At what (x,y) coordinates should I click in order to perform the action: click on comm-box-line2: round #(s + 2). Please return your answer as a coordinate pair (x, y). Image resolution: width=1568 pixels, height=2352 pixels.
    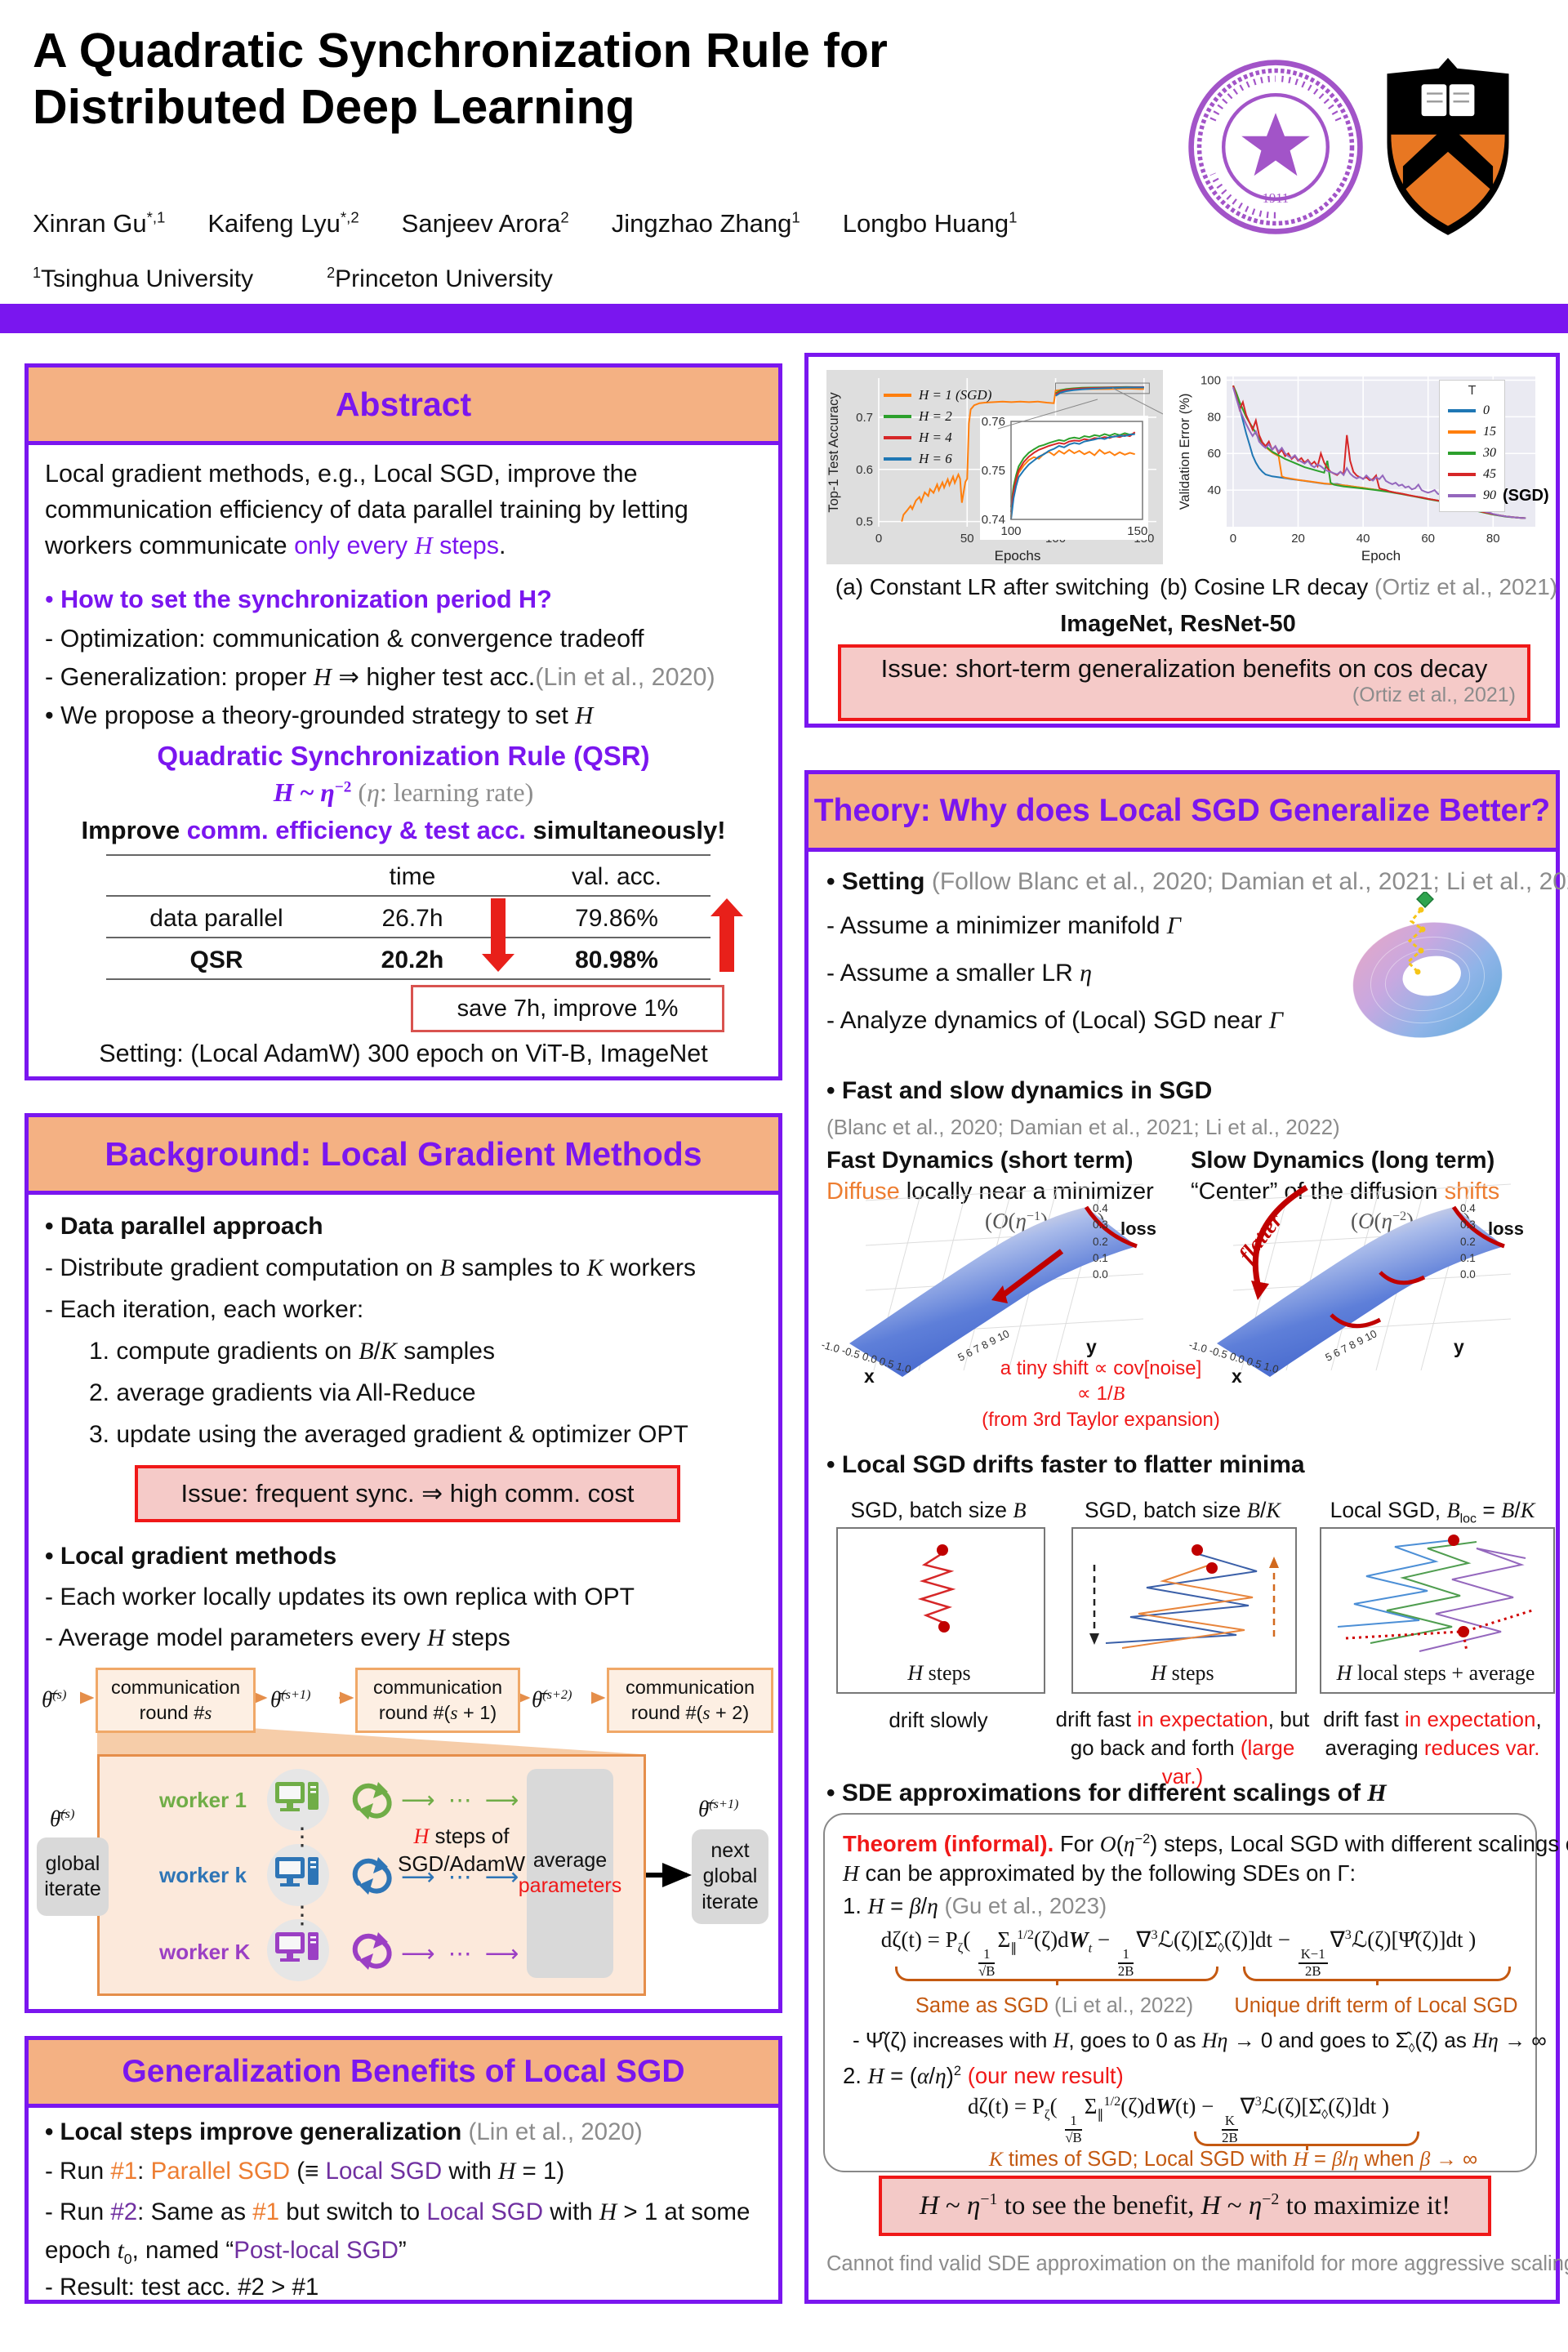
    Looking at the image, I should click on (690, 1713).